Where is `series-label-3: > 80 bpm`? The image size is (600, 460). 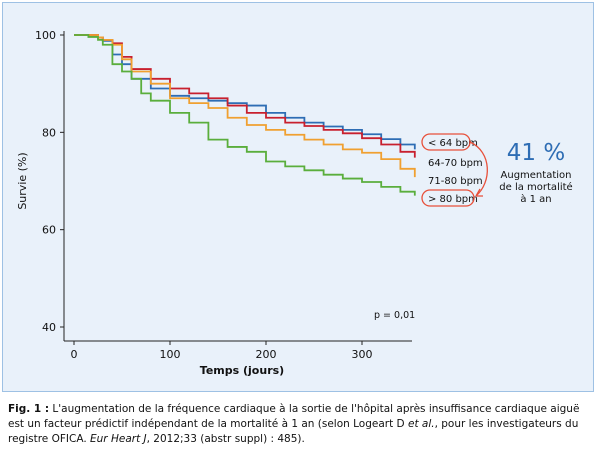 series-label-3: > 80 bpm is located at coordinates (453, 199).